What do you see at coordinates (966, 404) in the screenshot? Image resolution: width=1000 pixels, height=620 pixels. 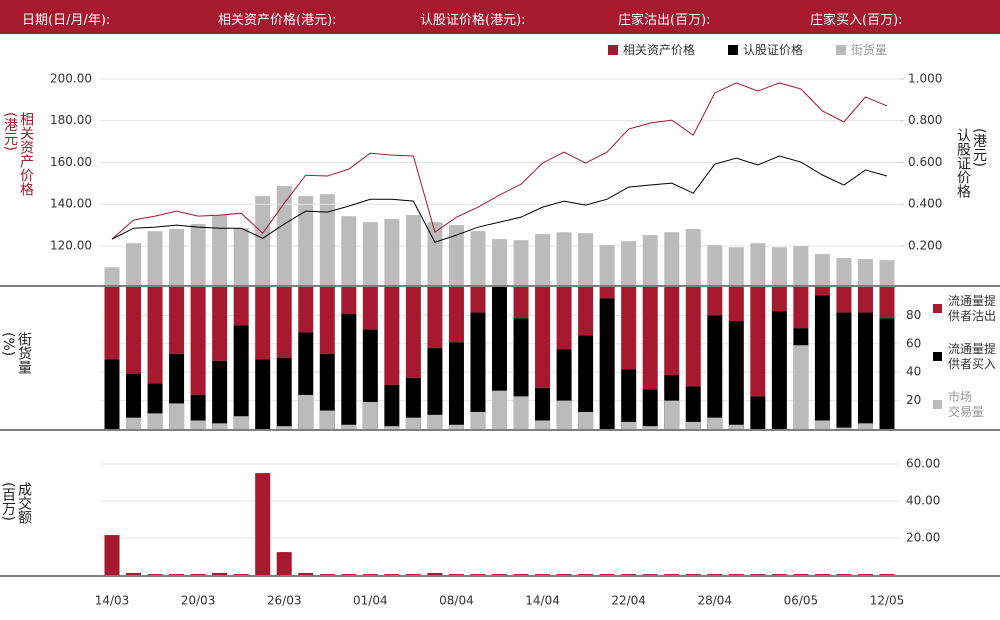 I see `legend-label: 市场 交易量` at bounding box center [966, 404].